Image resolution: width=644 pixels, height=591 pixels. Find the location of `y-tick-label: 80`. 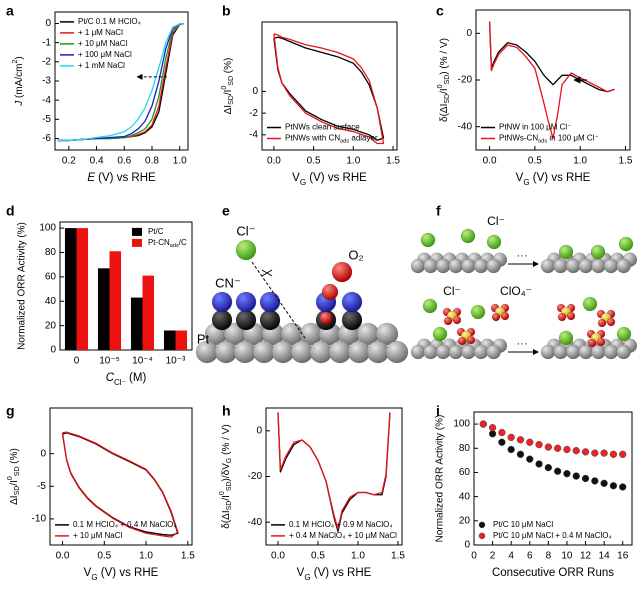

y-tick-label: 80 is located at coordinates (465, 448).